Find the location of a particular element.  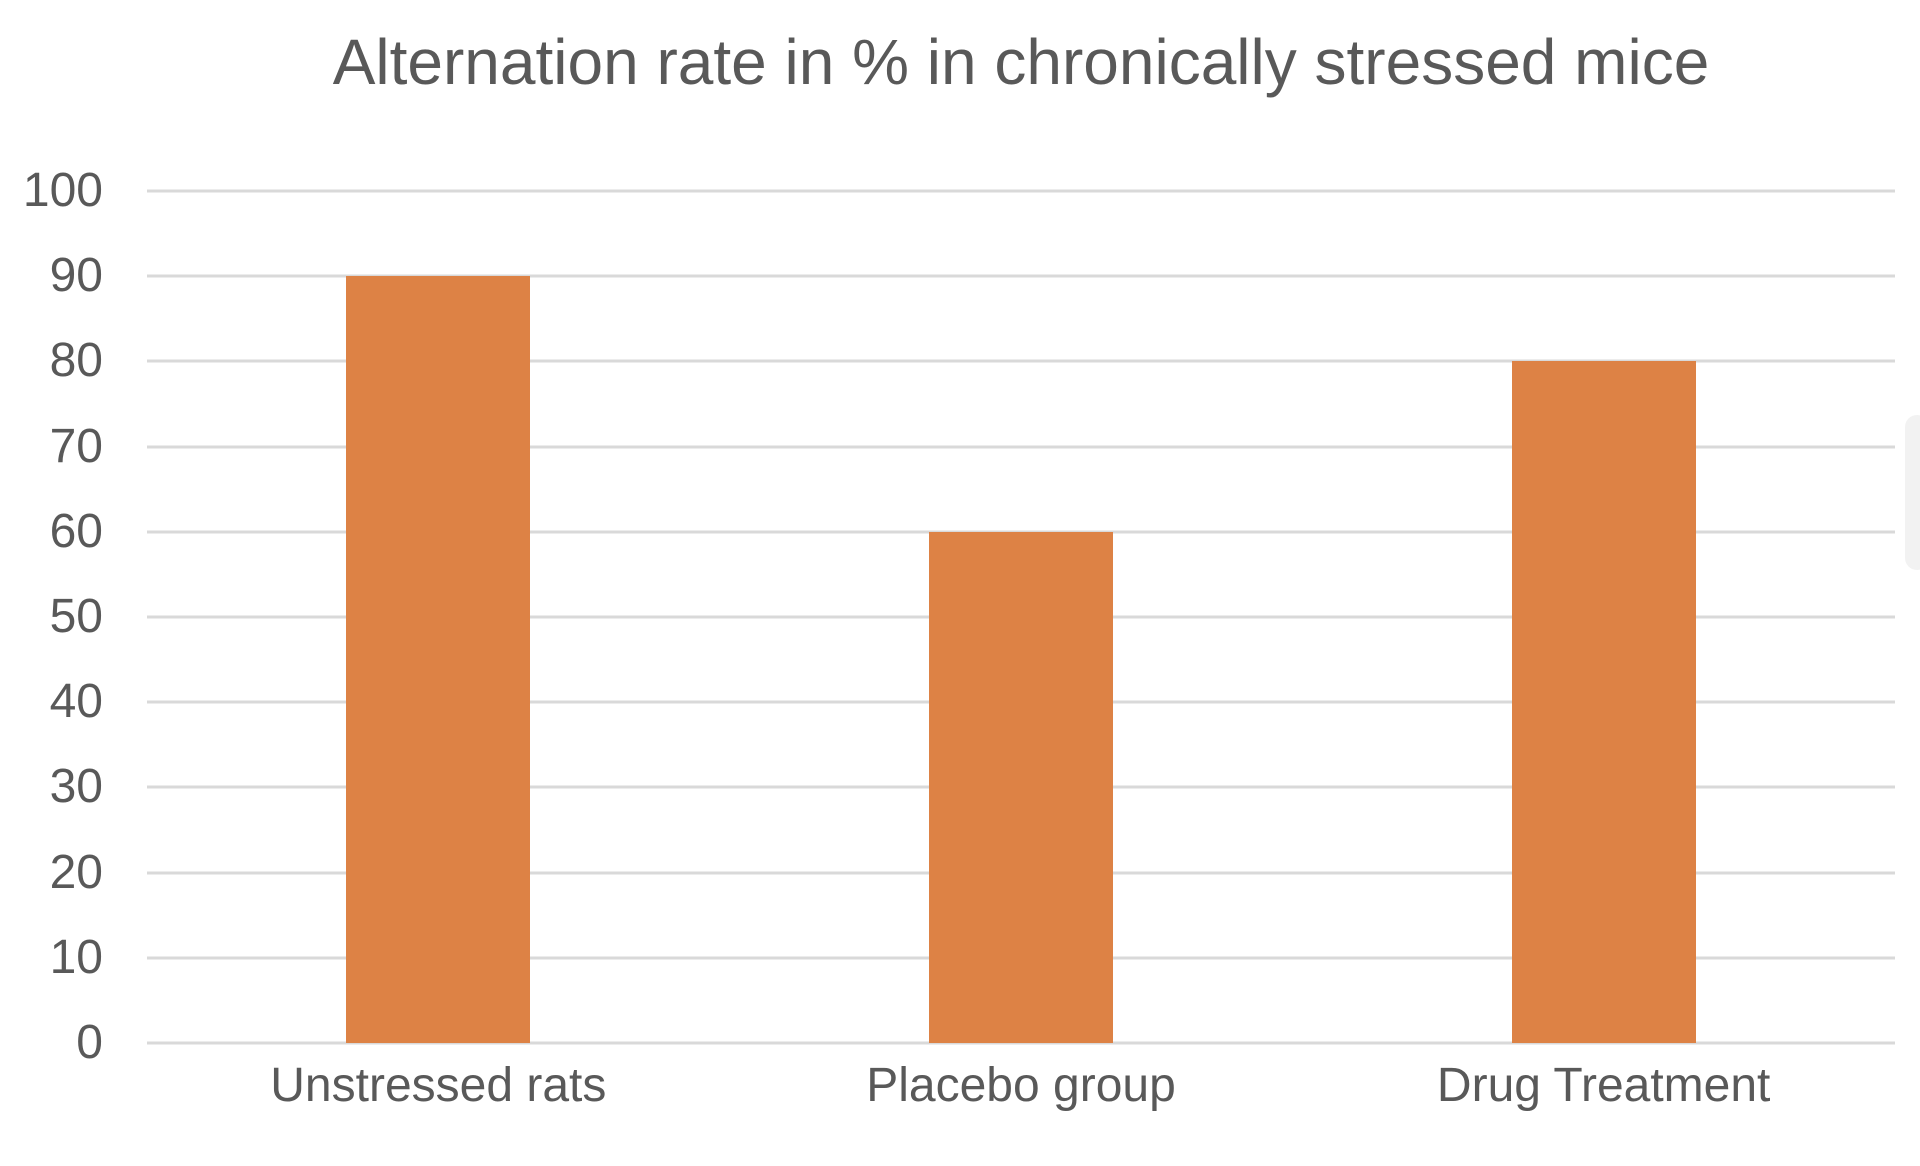

x-category-label-unstressed-rats: Unstressed rats is located at coordinates (438, 1085).